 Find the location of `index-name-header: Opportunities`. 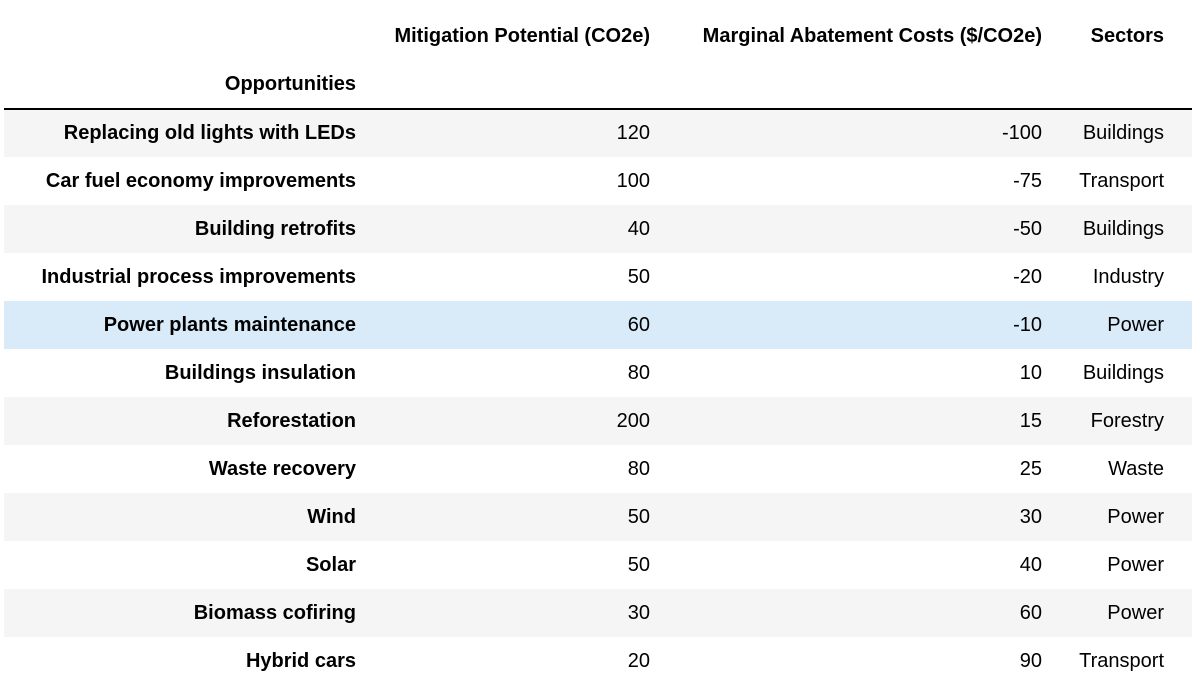

index-name-header: Opportunities is located at coordinates (184, 85).